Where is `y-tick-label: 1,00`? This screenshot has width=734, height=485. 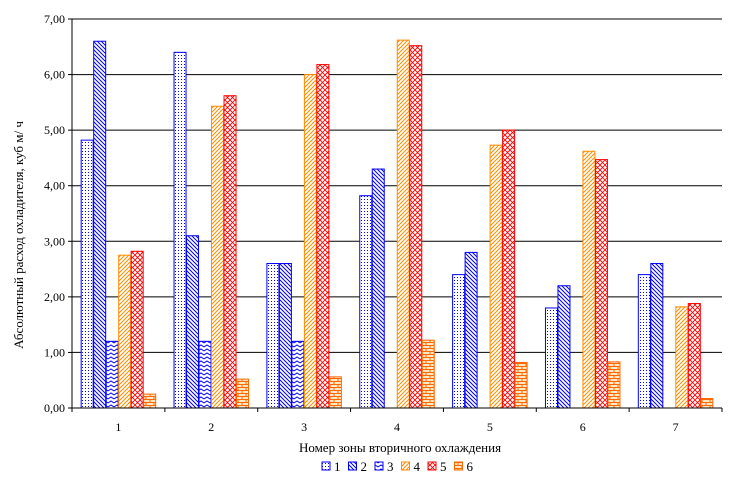 y-tick-label: 1,00 is located at coordinates (54, 352).